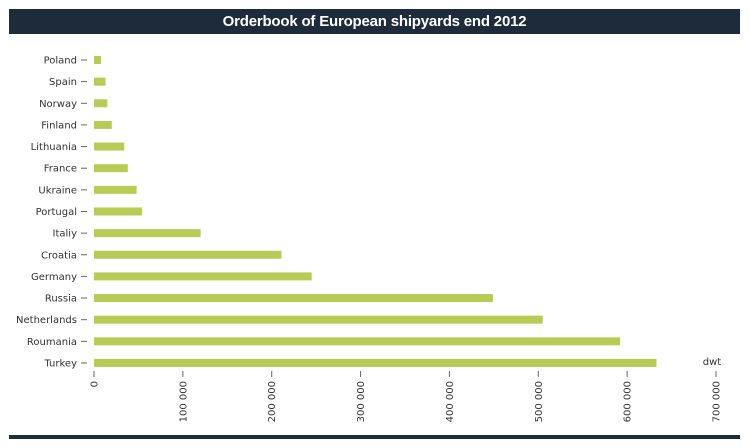 Image resolution: width=750 pixels, height=448 pixels. What do you see at coordinates (54, 147) in the screenshot?
I see `y-tick-label-lithuania: Lithuania` at bounding box center [54, 147].